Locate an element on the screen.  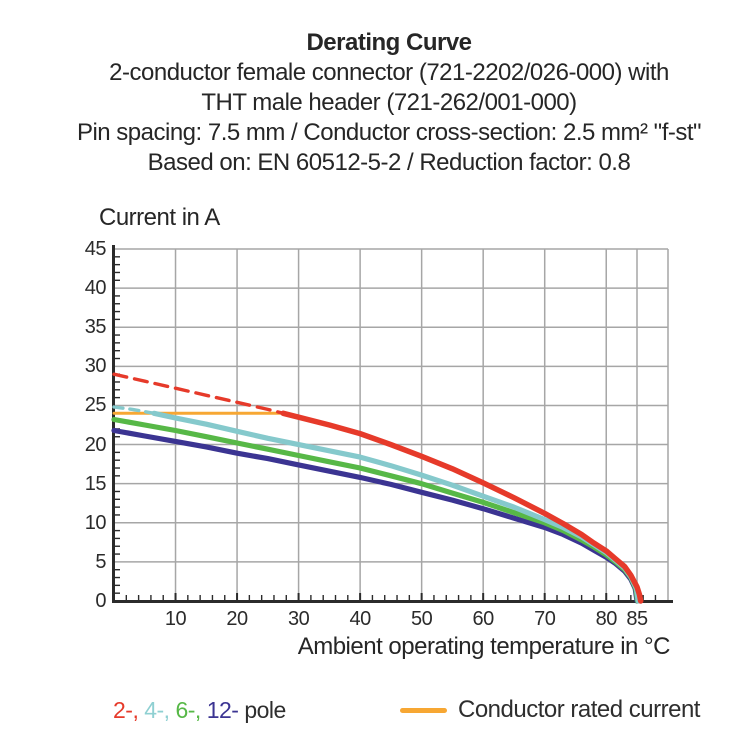
rated-current-label: Conductor rated current is located at coordinates (579, 709).